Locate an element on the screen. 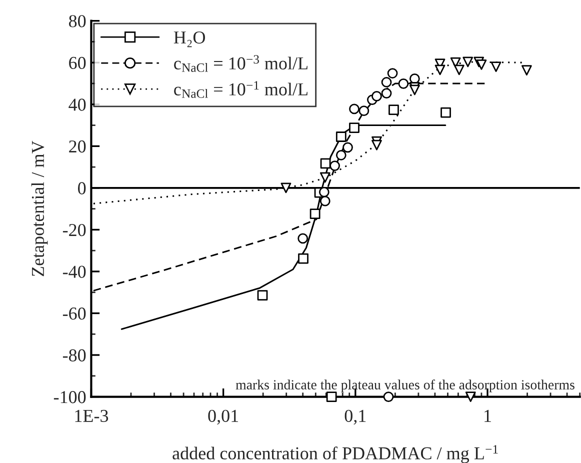  y-tick-label: -20 is located at coordinates (74, 230).